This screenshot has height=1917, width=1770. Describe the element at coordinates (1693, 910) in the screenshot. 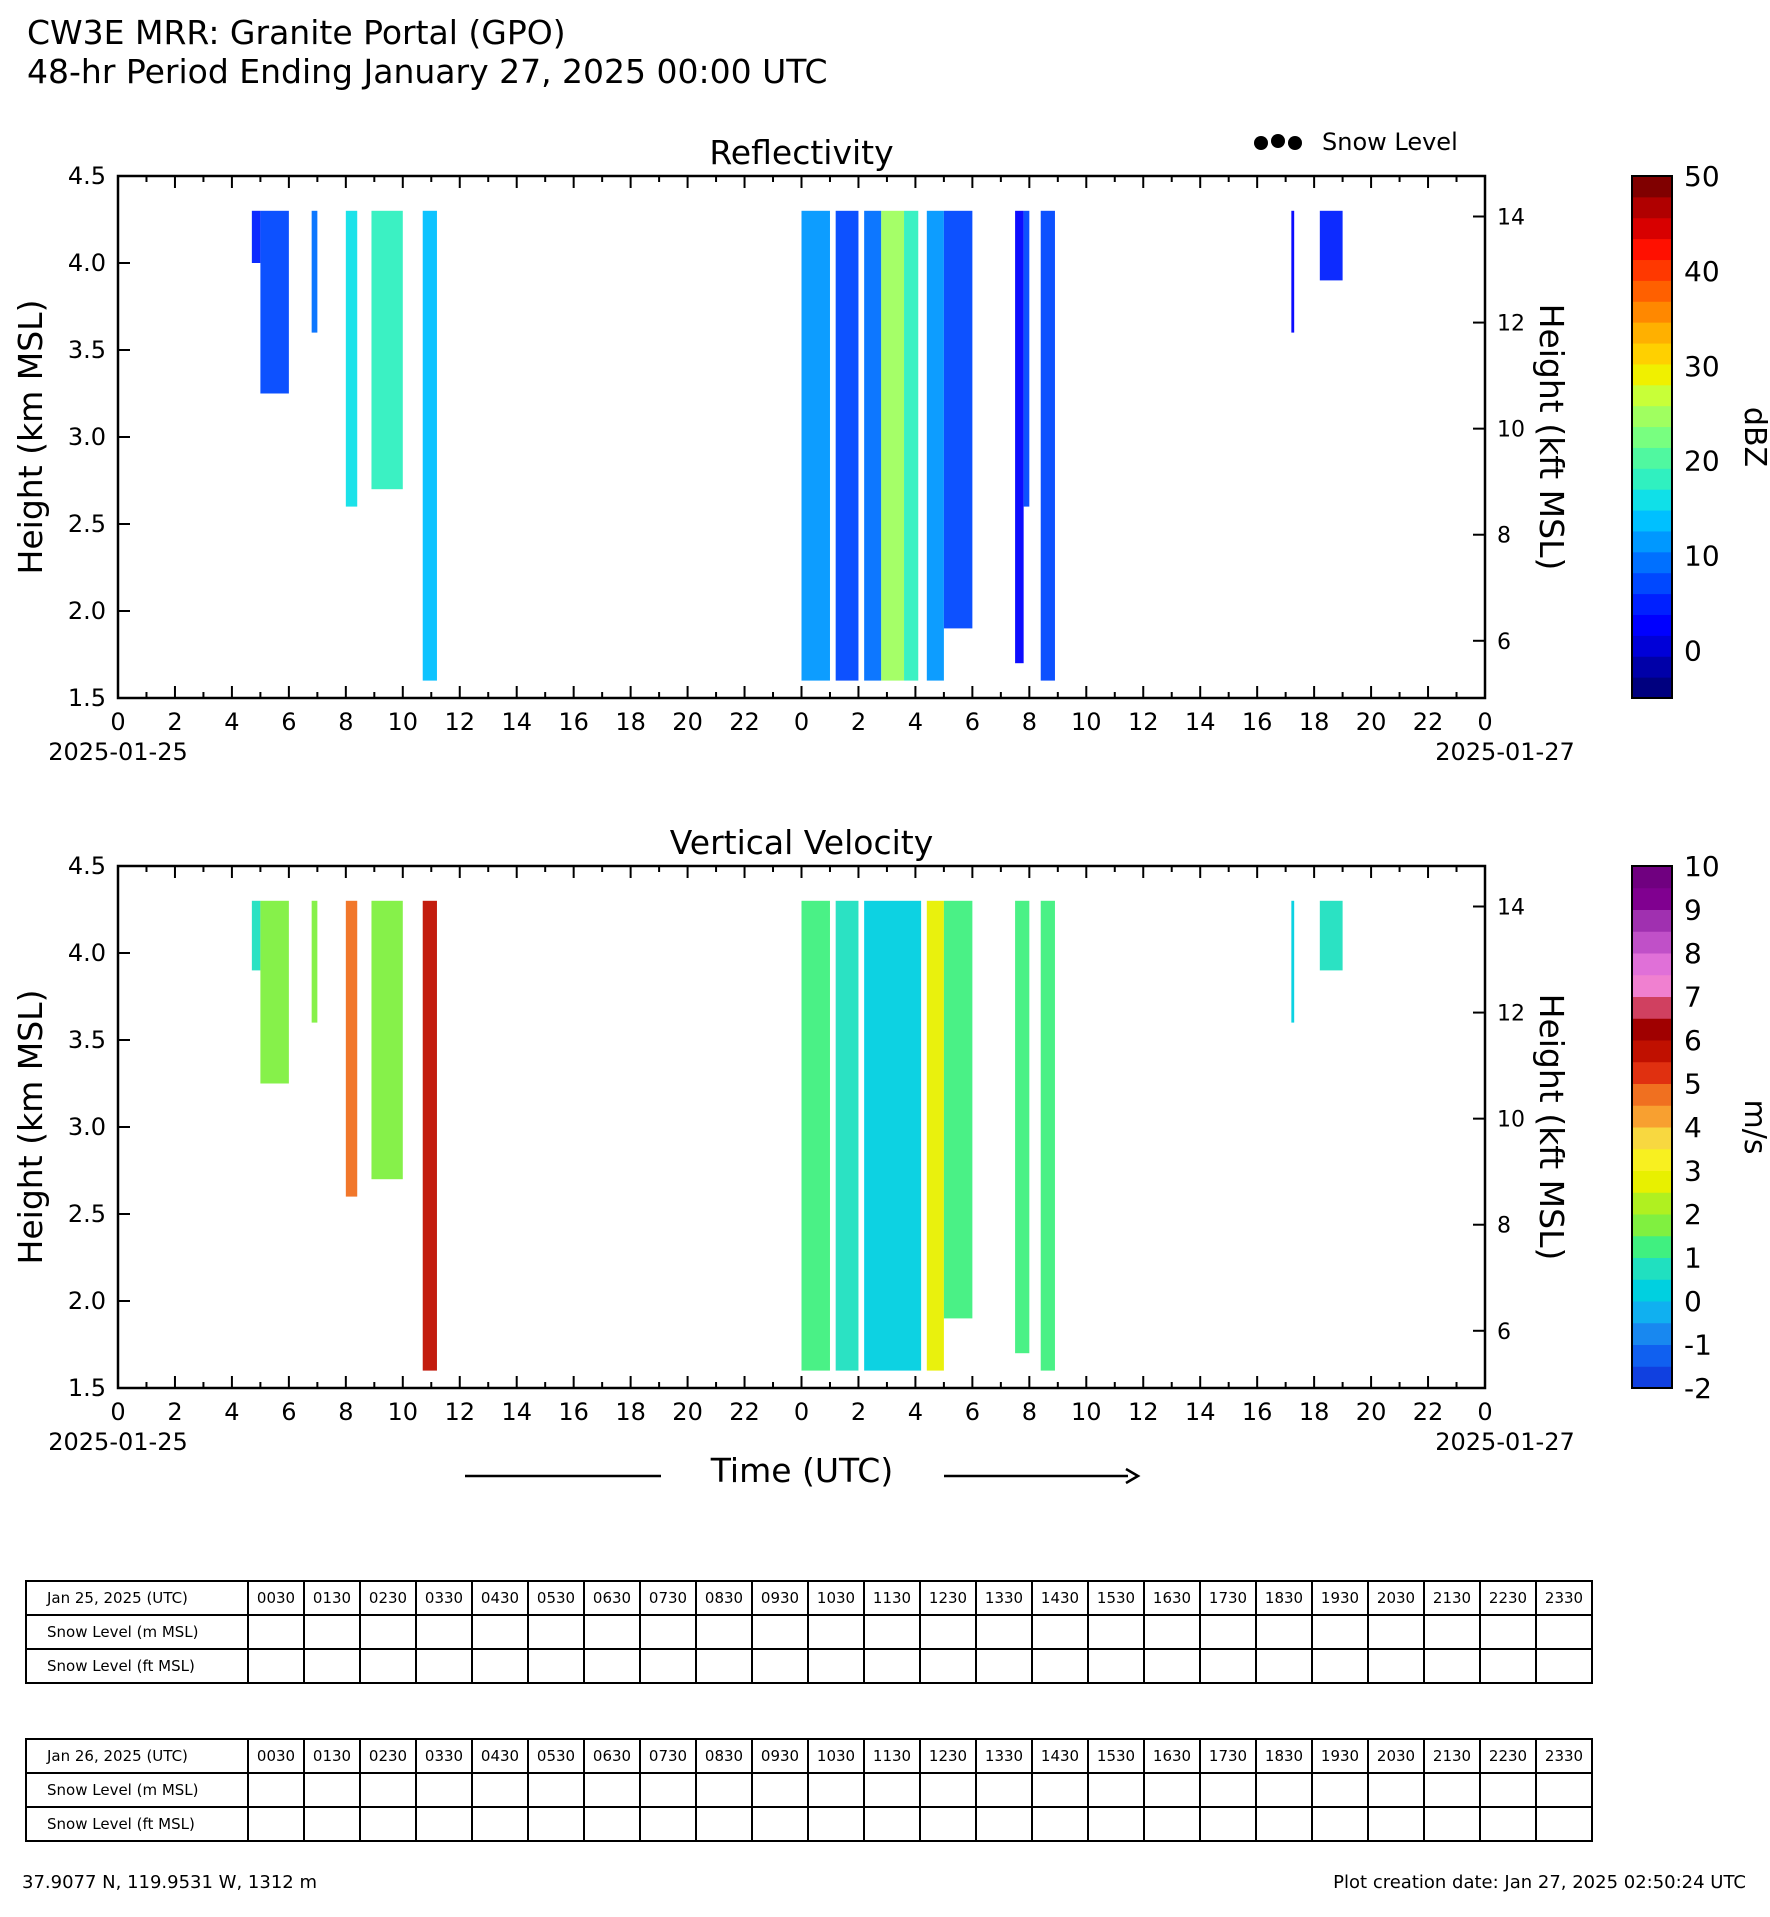

I see `colorbar-tick-label: 9` at that location.